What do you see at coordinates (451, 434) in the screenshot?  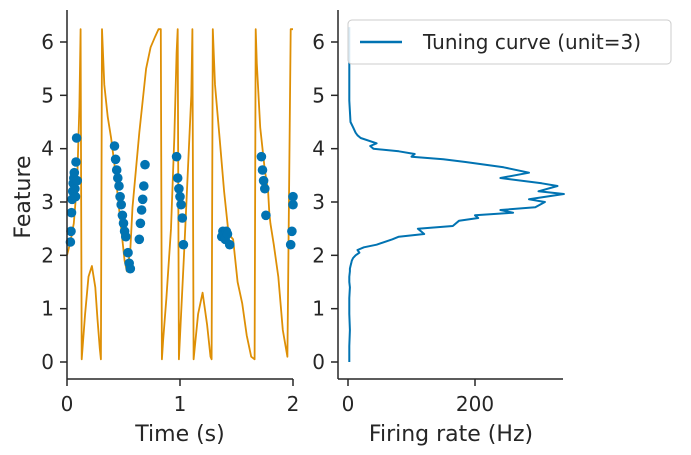 I see `right-x-axis-label: Firing rate (Hz)` at bounding box center [451, 434].